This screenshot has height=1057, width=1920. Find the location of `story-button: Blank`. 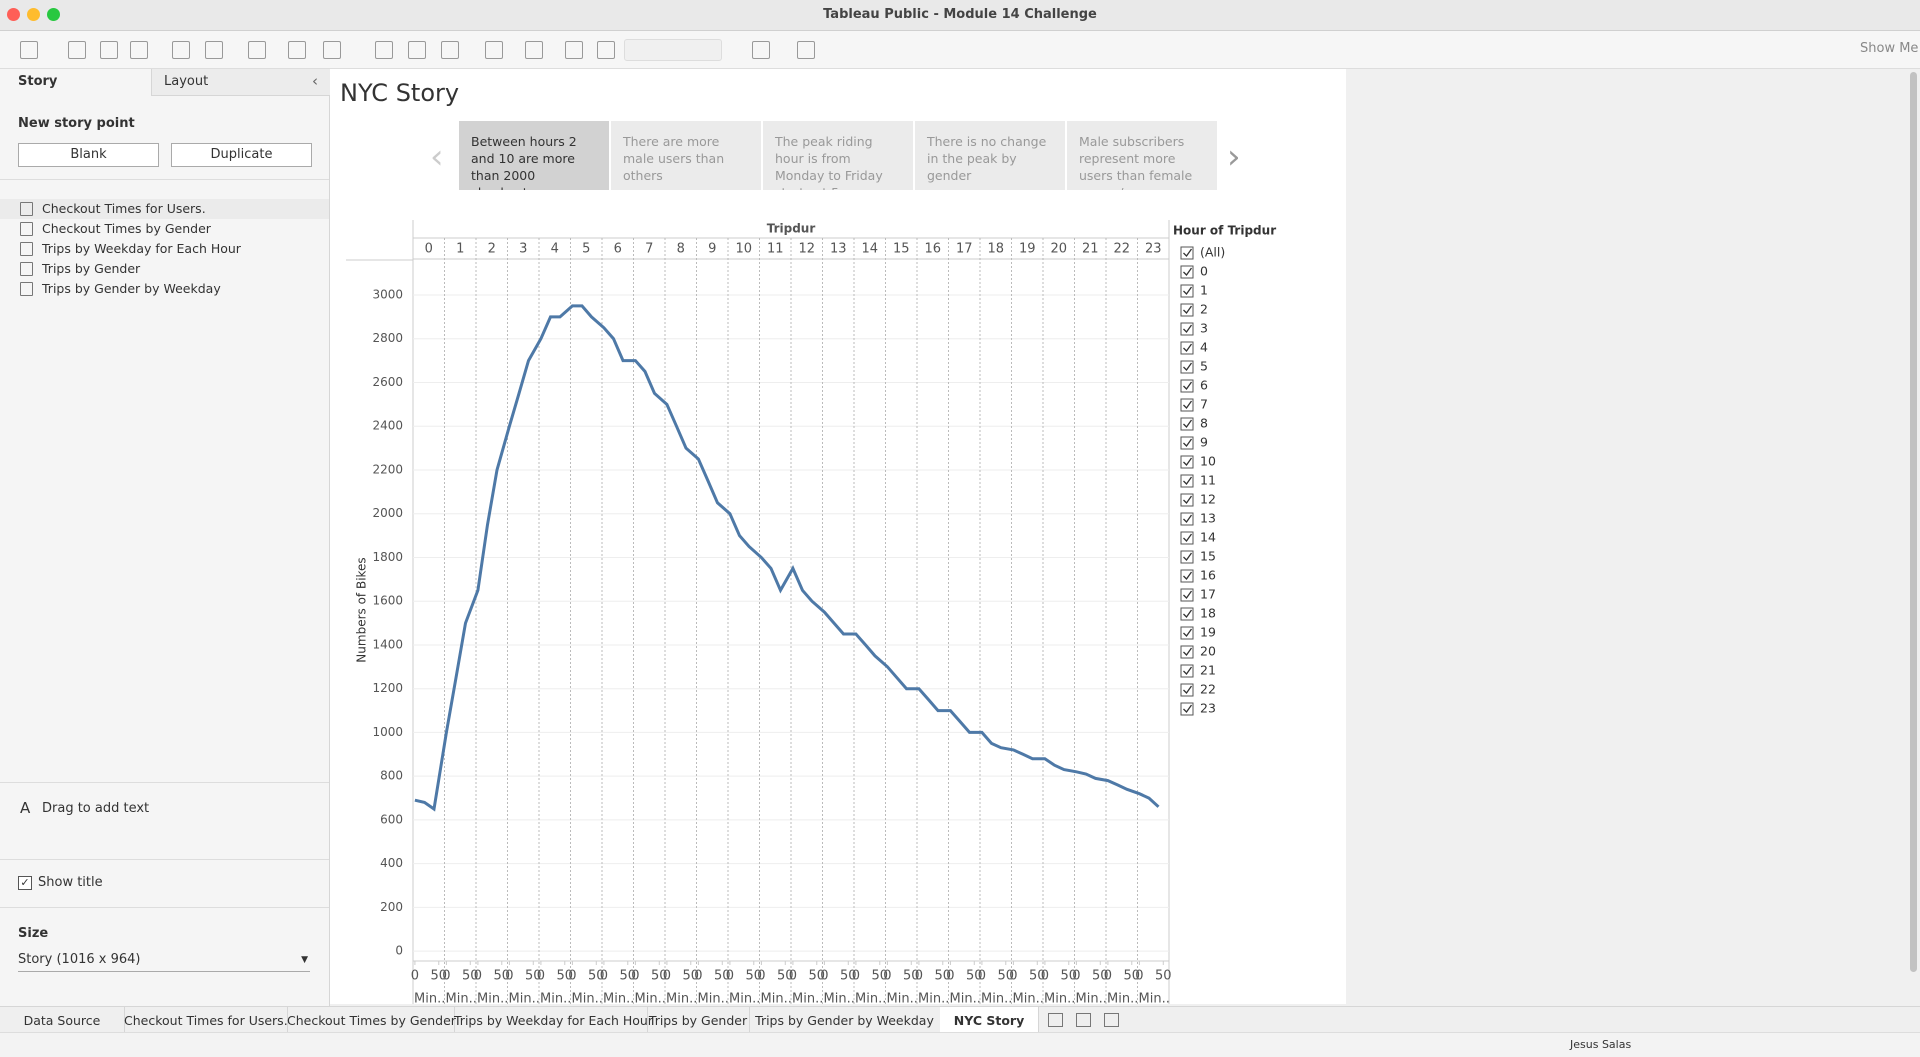

story-button: Blank is located at coordinates (88, 155).